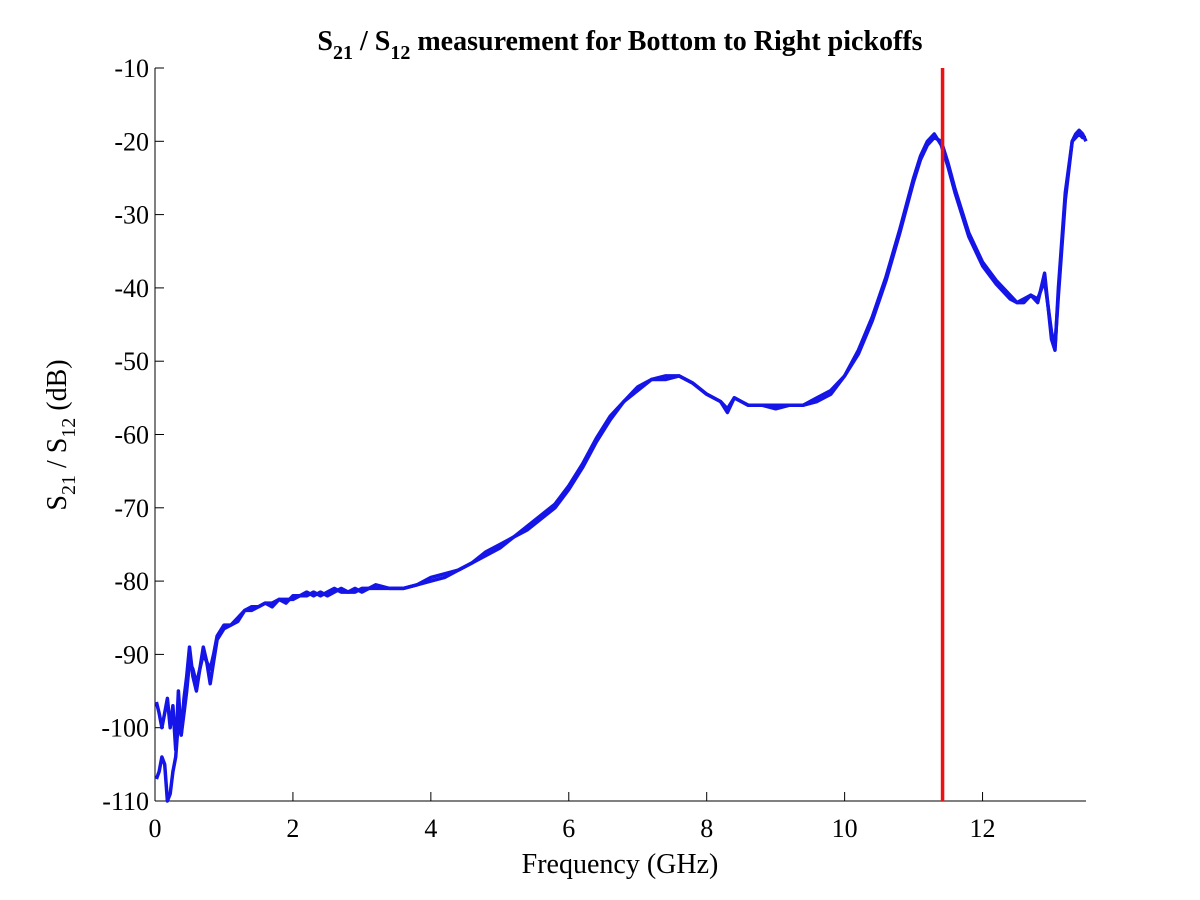  What do you see at coordinates (131, 361) in the screenshot?
I see `y-tick-label: -50` at bounding box center [131, 361].